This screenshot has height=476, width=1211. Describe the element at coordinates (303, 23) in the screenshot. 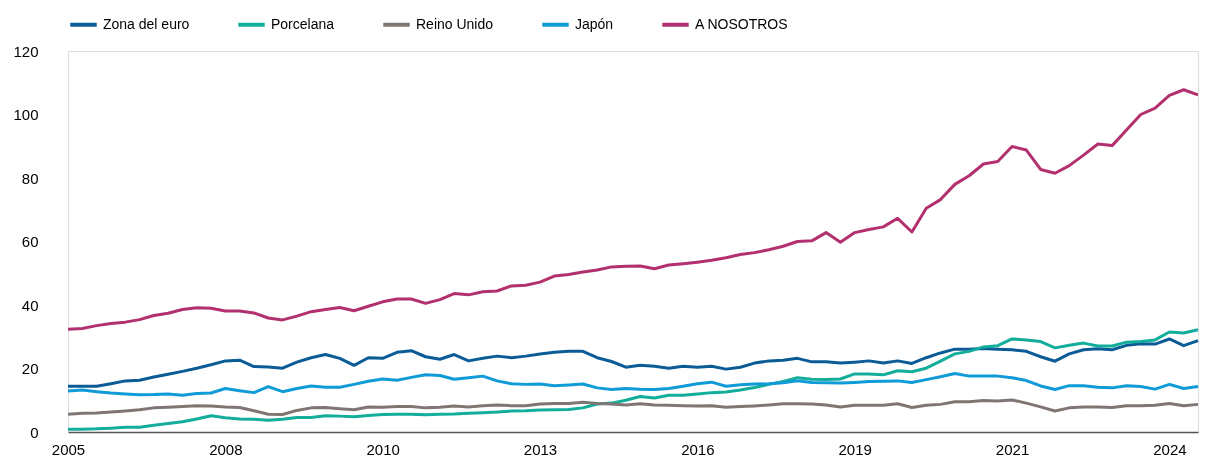

I see `legend-label: Porcelana` at that location.